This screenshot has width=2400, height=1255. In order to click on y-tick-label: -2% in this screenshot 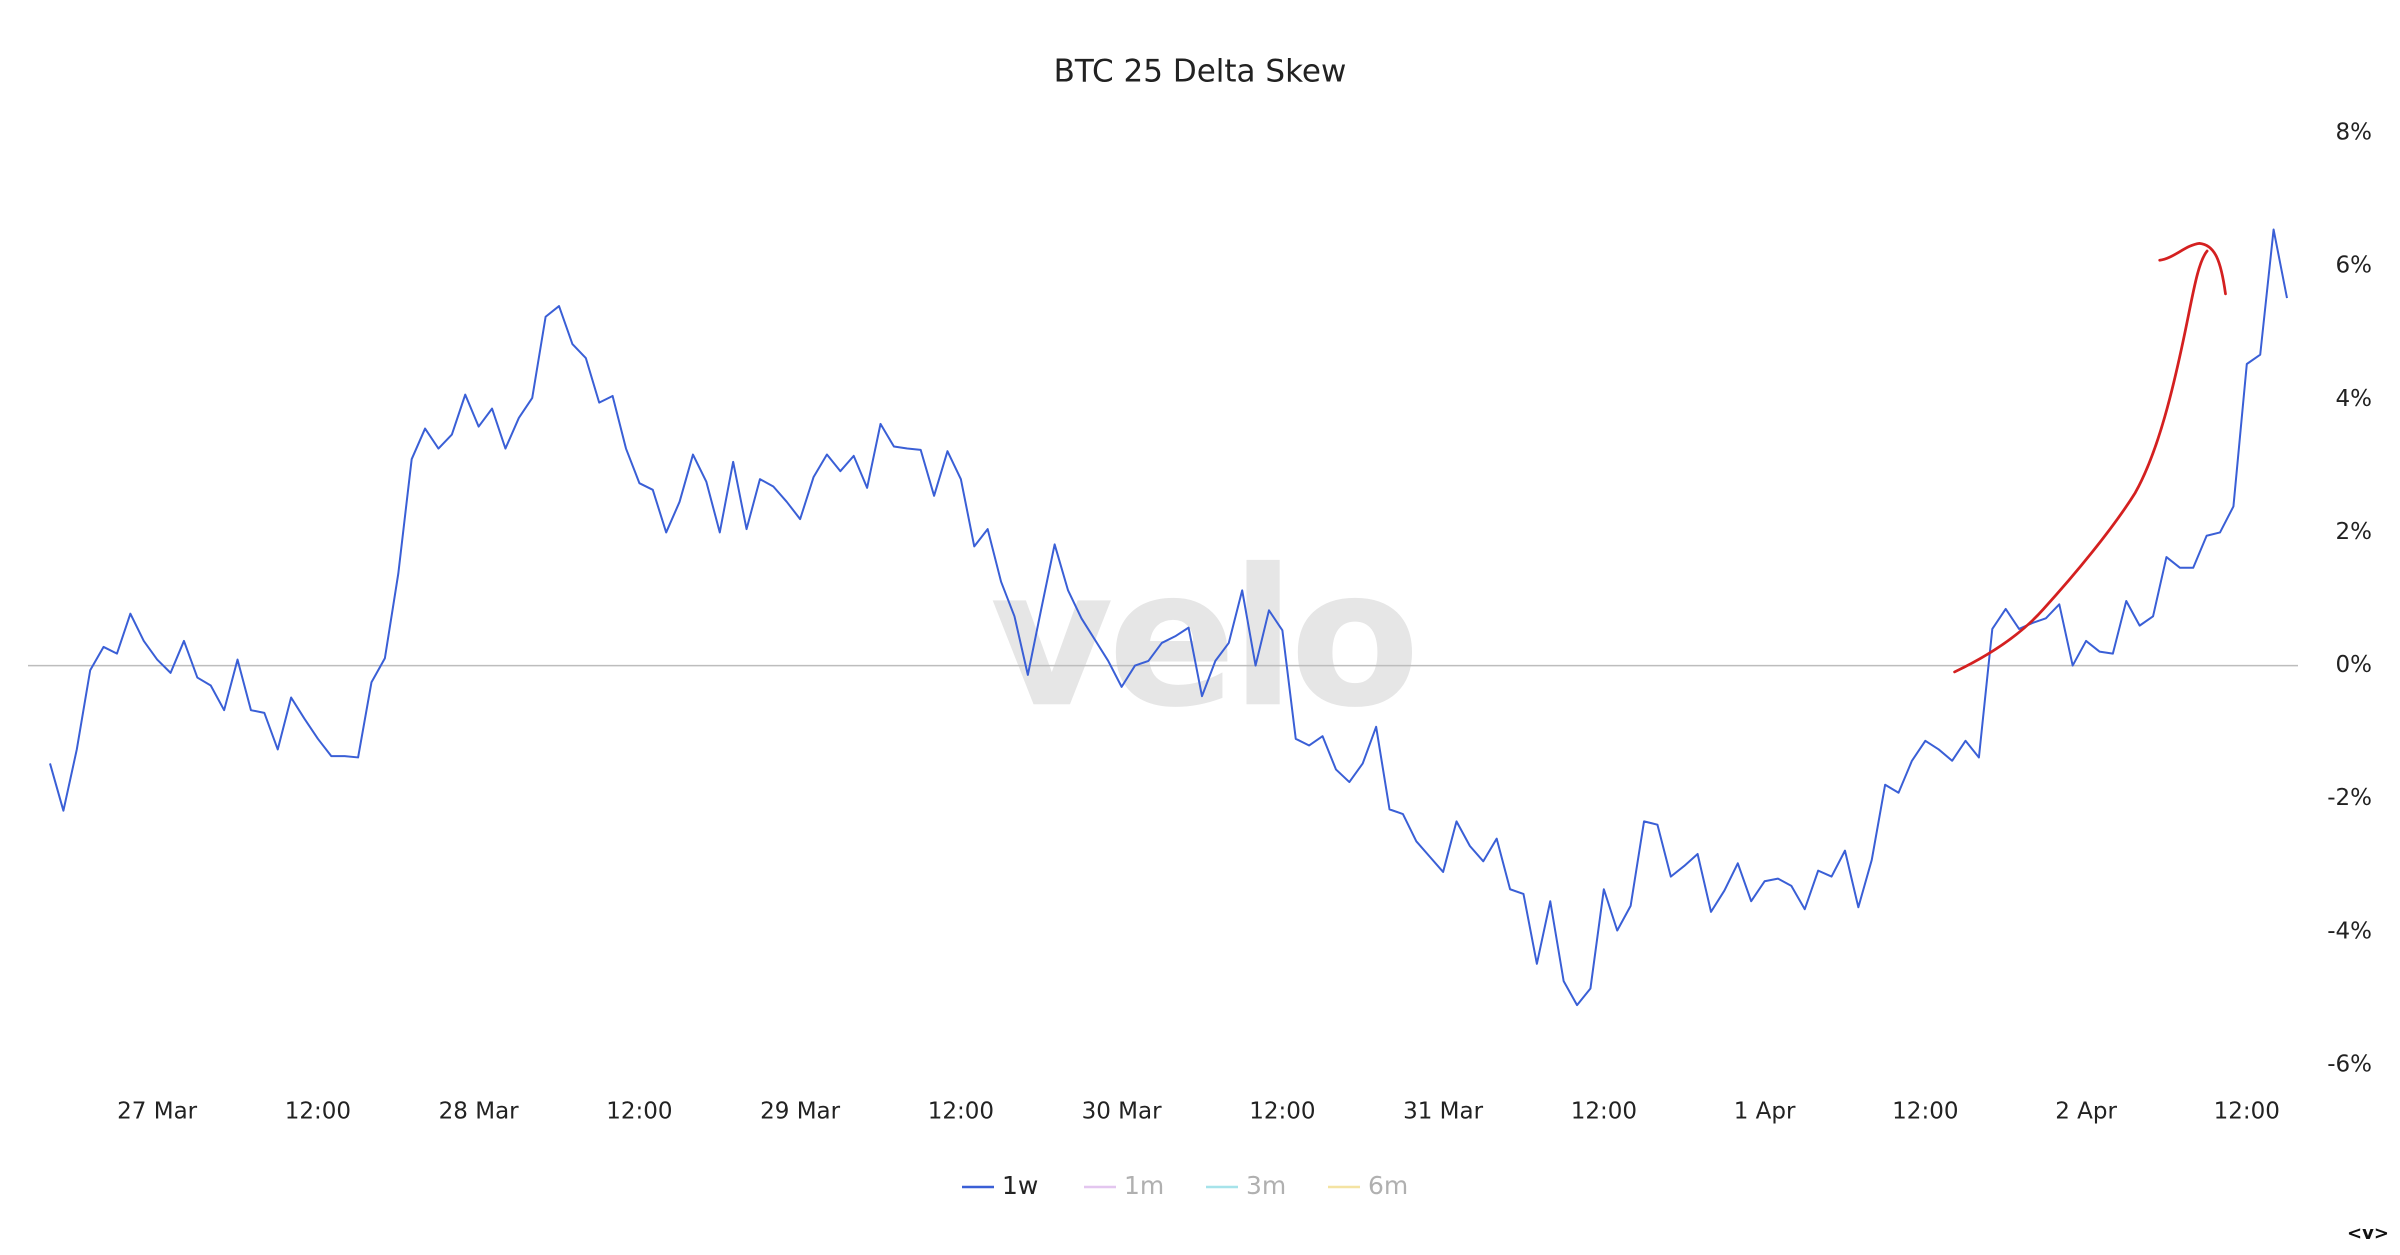, I will do `click(2349, 798)`.